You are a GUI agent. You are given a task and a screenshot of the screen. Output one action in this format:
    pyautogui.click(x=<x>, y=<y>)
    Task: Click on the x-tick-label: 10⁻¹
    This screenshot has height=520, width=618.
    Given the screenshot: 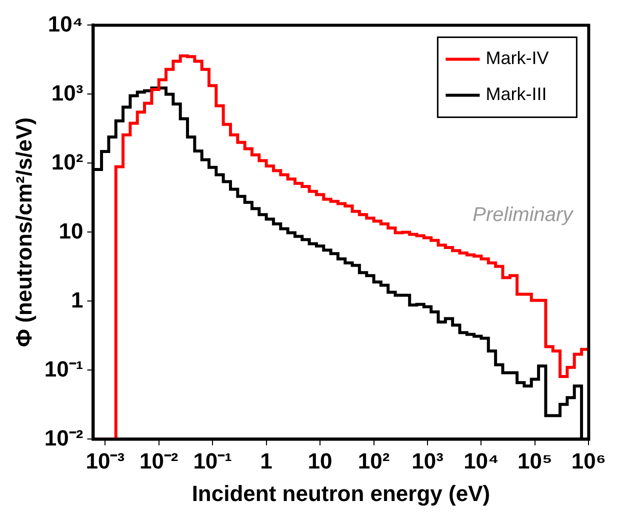 What is the action you would take?
    pyautogui.click(x=212, y=461)
    